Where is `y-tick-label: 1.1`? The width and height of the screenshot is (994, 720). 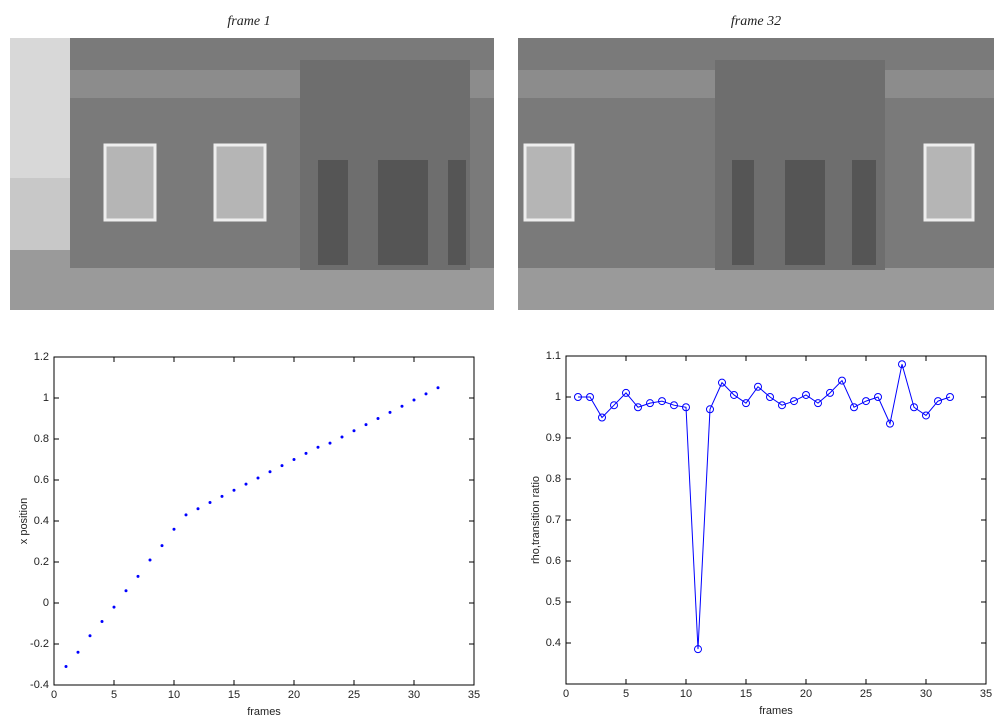 y-tick-label: 1.1 is located at coordinates (553, 356).